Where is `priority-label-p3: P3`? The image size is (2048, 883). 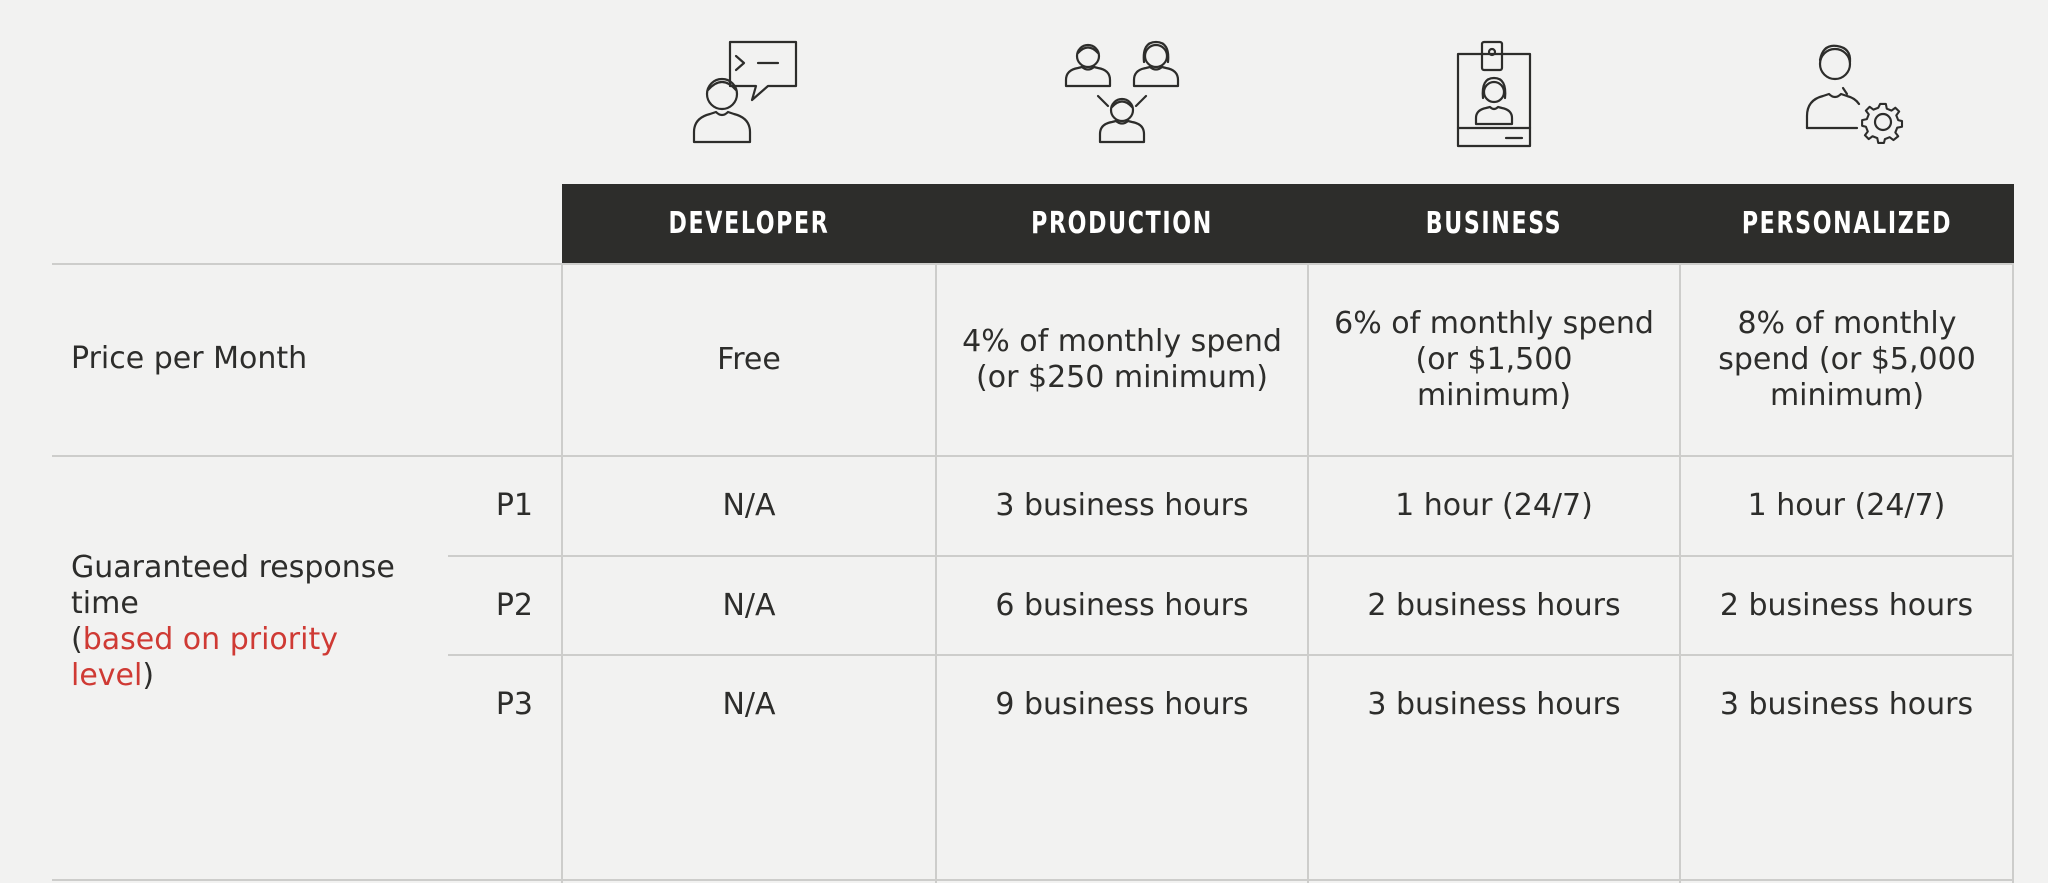
priority-label-p3: P3 is located at coordinates (504, 705).